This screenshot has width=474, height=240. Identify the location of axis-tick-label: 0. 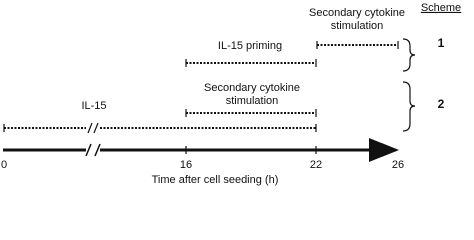
(4, 165).